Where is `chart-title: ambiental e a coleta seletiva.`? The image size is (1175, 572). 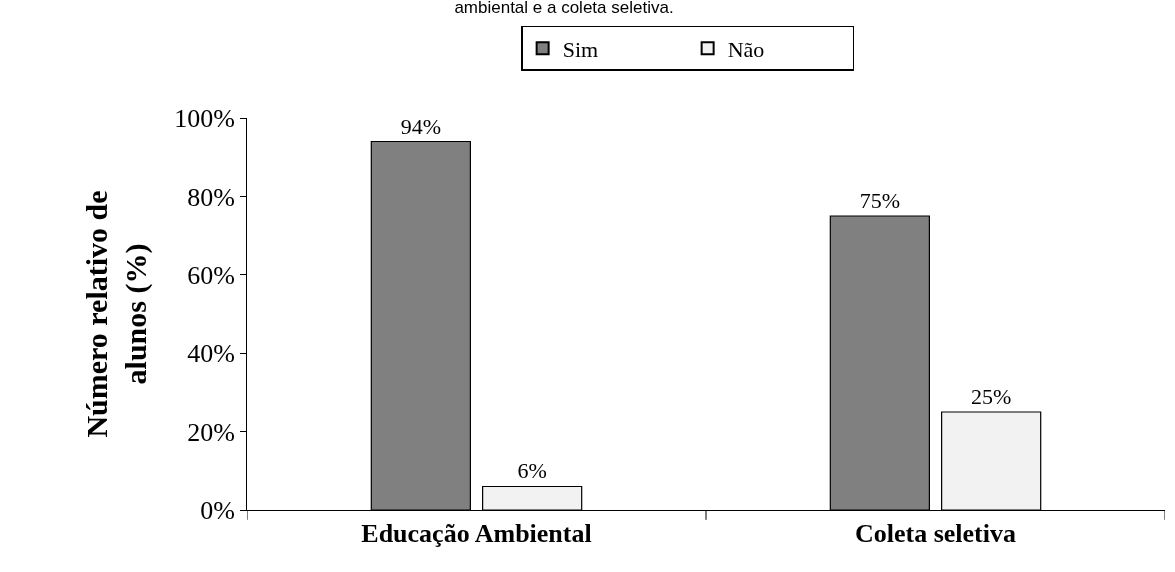 chart-title: ambiental e a coleta seletiva. is located at coordinates (564, 9).